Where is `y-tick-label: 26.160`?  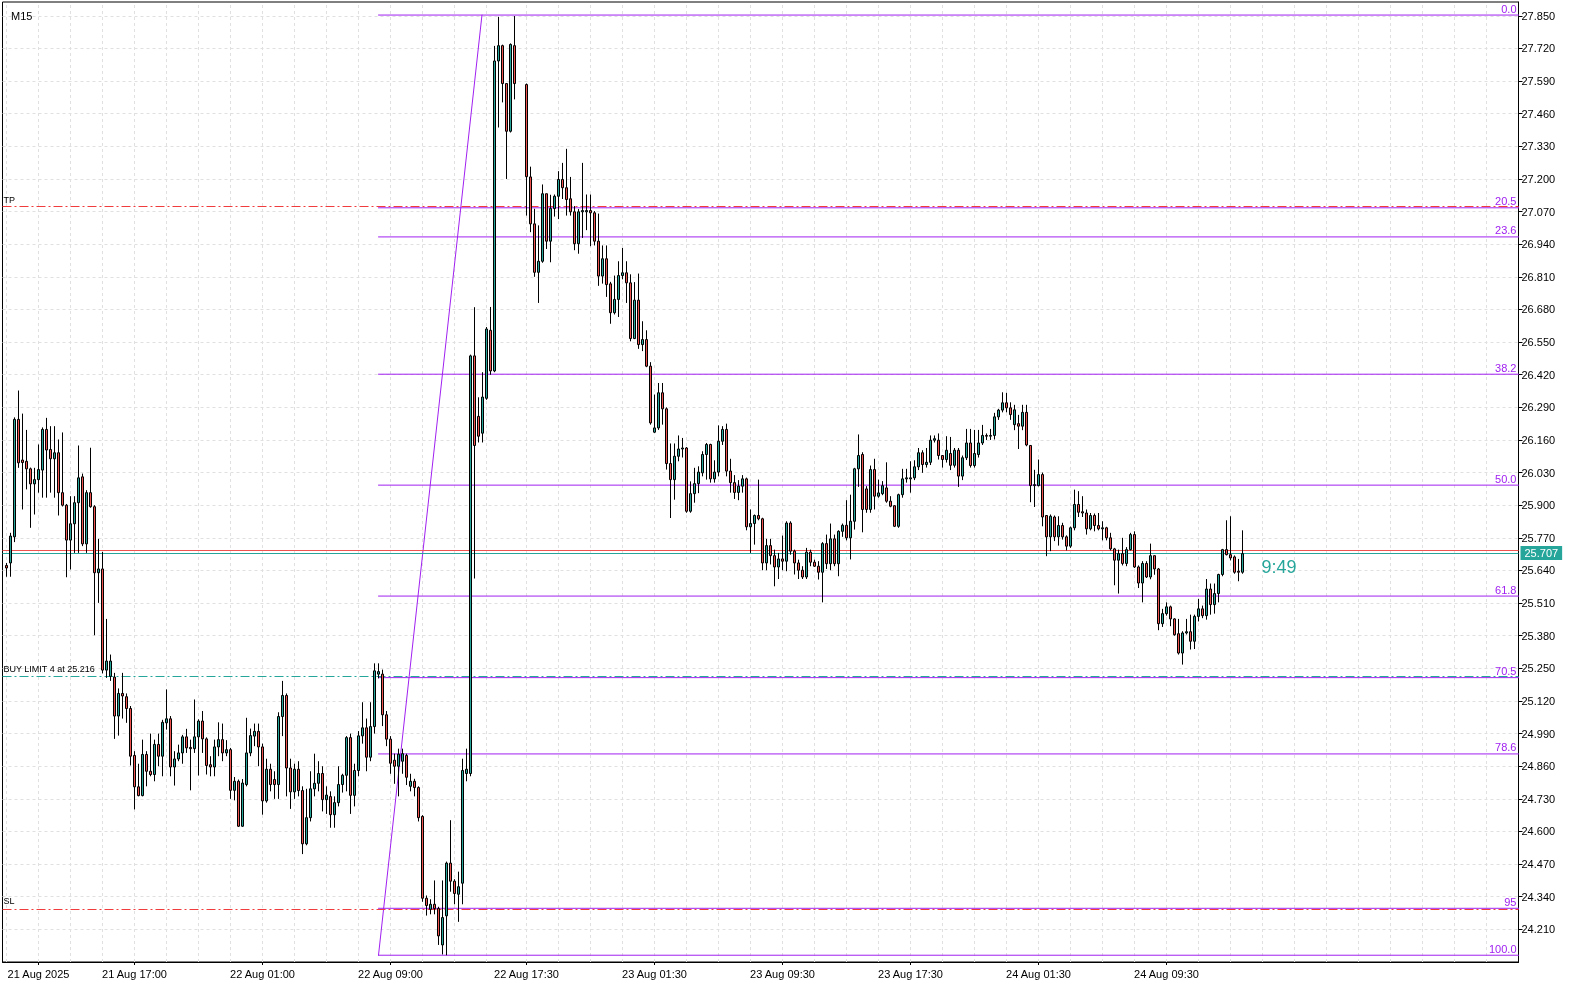
y-tick-label: 26.160 is located at coordinates (1538, 439).